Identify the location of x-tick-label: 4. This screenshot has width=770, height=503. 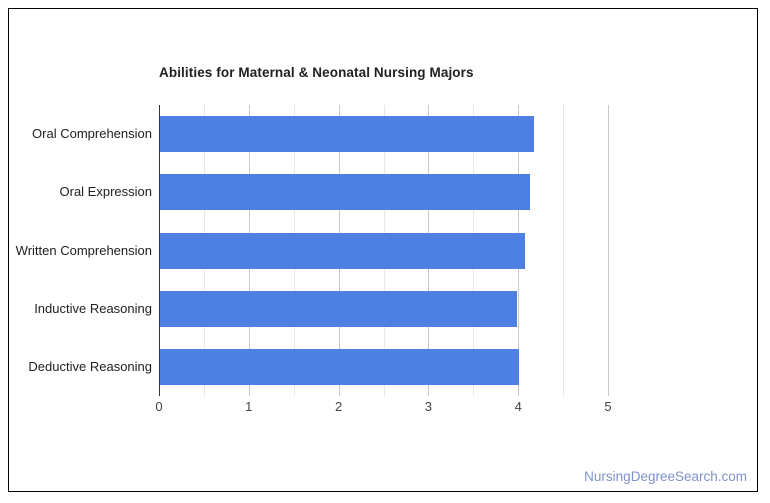
(518, 406).